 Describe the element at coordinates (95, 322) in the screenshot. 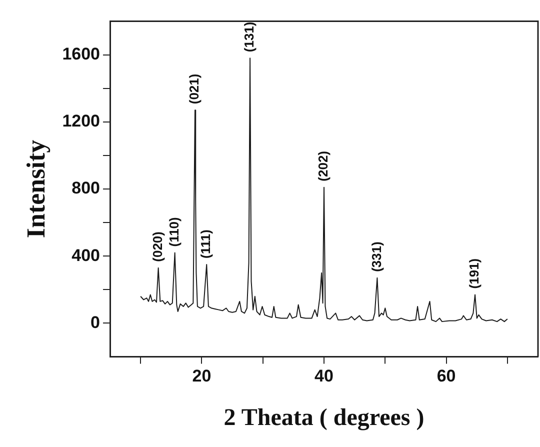

I see `y-tick-label: 0` at that location.